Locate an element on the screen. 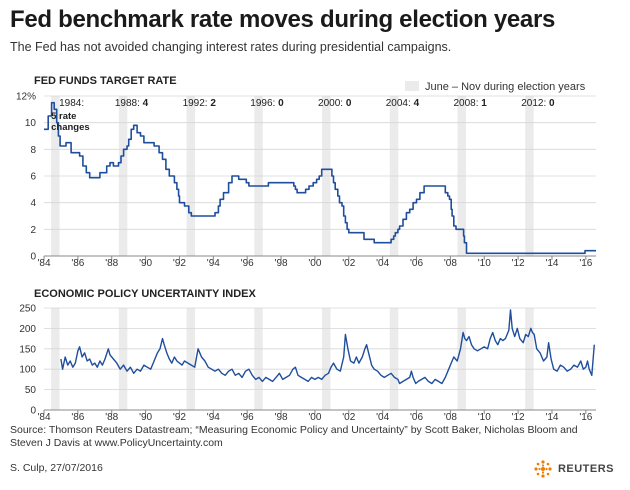 The height and width of the screenshot is (490, 630). epu-panel-title: ECONOMIC POLICY UNCERTAINTY INDEX is located at coordinates (145, 294).